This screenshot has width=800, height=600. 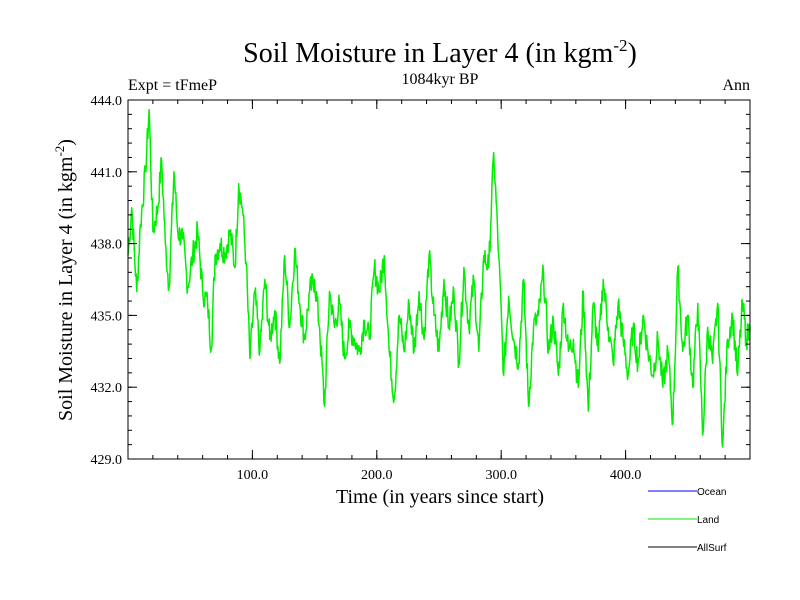 I want to click on y-tick-label: 444.0, so click(x=107, y=101).